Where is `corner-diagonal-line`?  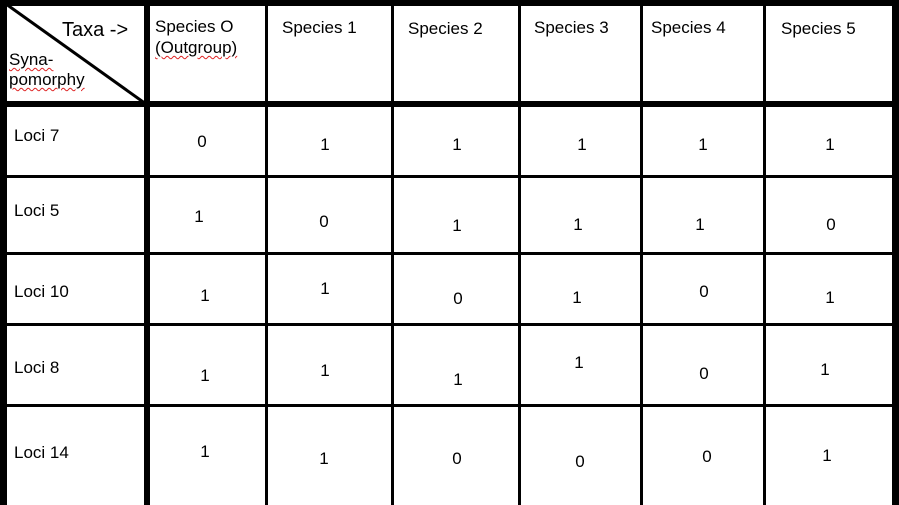 corner-diagonal-line is located at coordinates (76, 54).